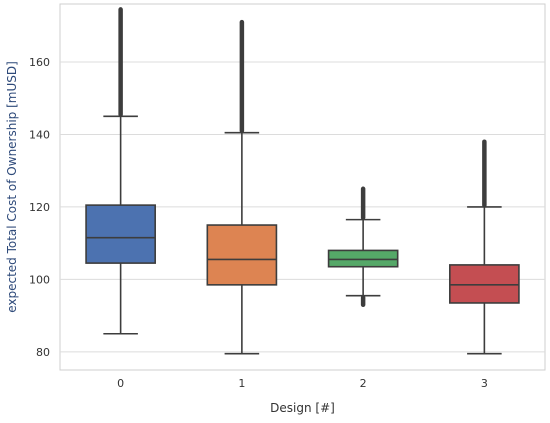 This screenshot has height=423, width=550. What do you see at coordinates (39, 279) in the screenshot?
I see `y-tick-label: 100` at bounding box center [39, 279].